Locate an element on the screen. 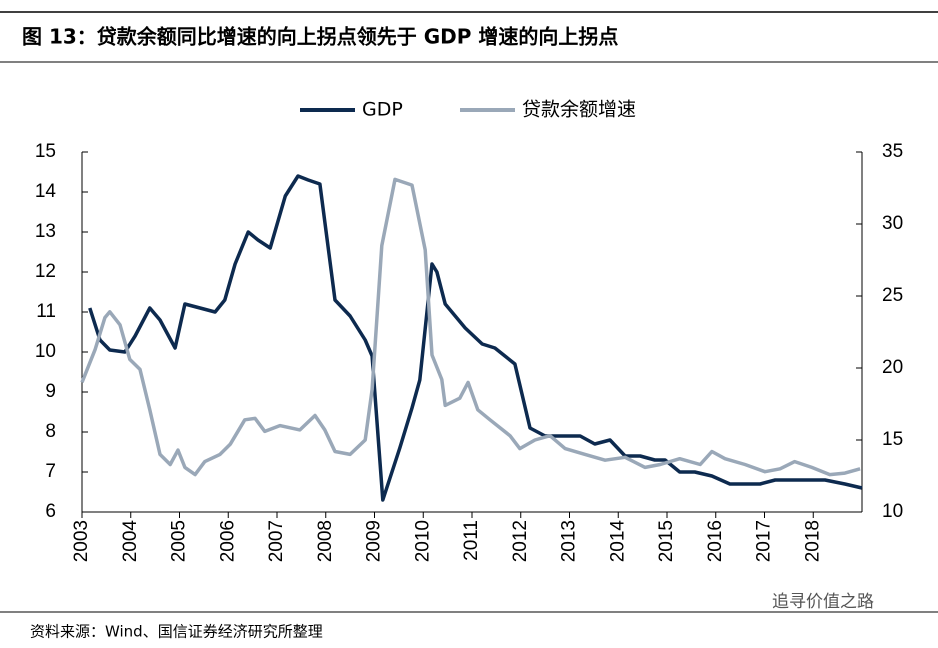 The width and height of the screenshot is (938, 648). x-tick-label: 2013 is located at coordinates (569, 541).